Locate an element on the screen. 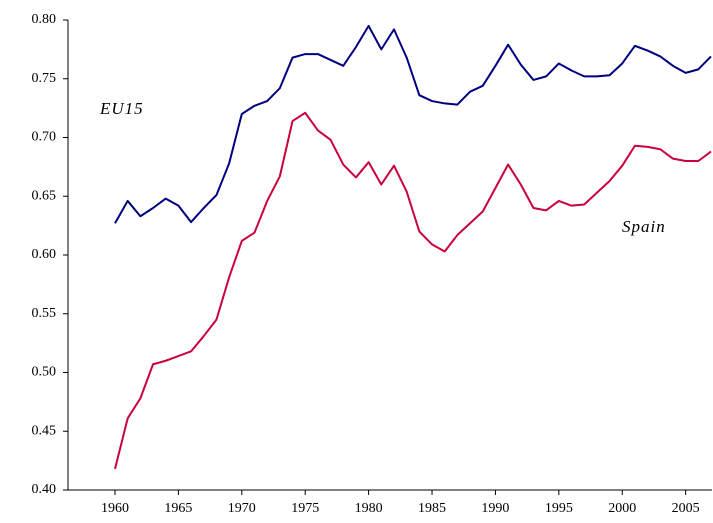  y-tick-label: 0.80 is located at coordinates (44, 19).